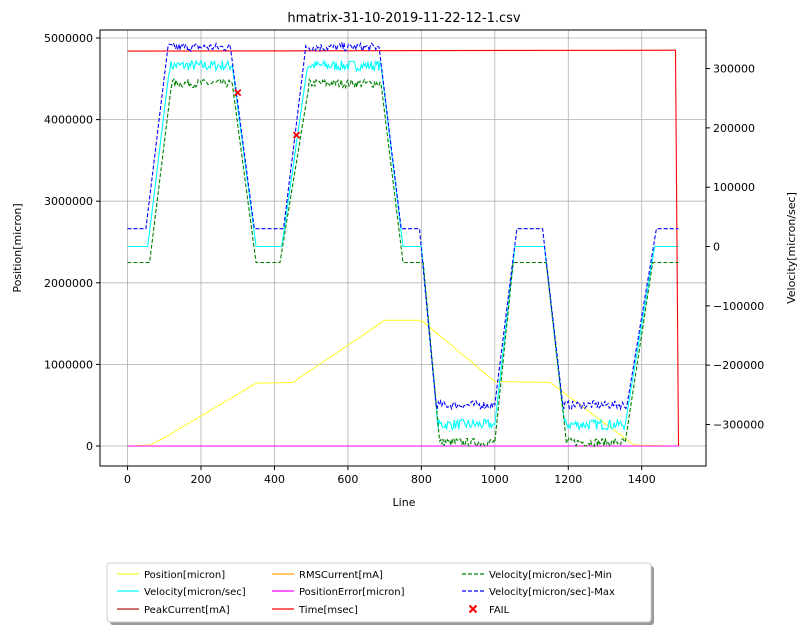 Image resolution: width=808 pixels, height=636 pixels. I want to click on x-tick-label: 1000, so click(495, 479).